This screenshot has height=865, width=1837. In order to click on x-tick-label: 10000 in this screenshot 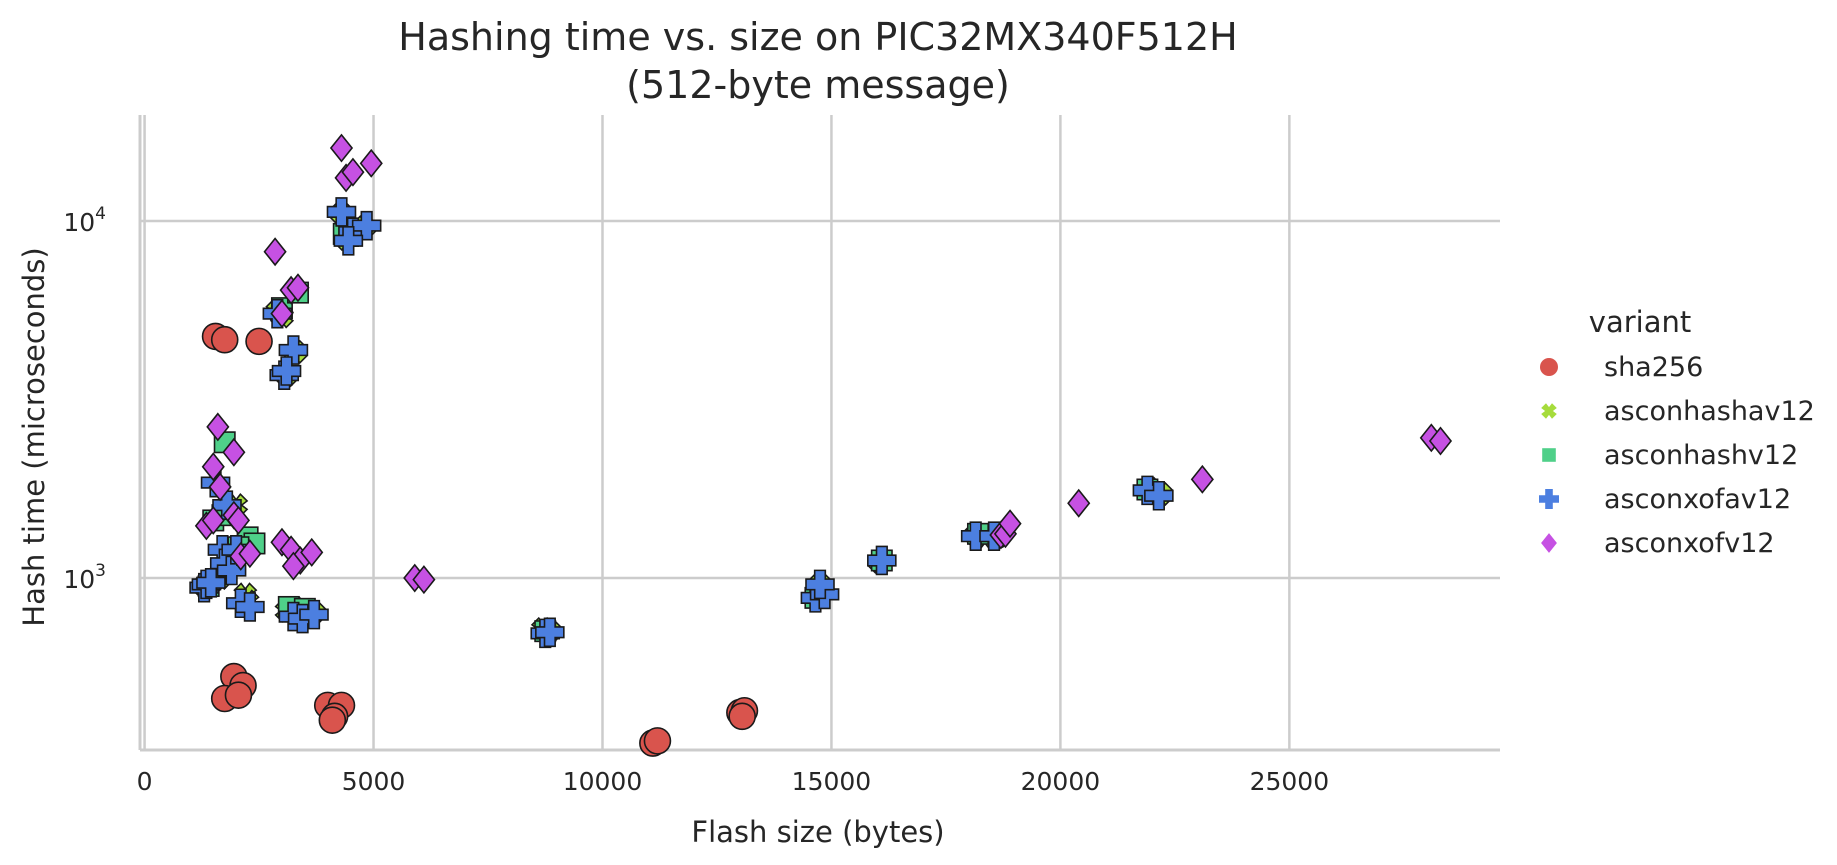, I will do `click(603, 781)`.